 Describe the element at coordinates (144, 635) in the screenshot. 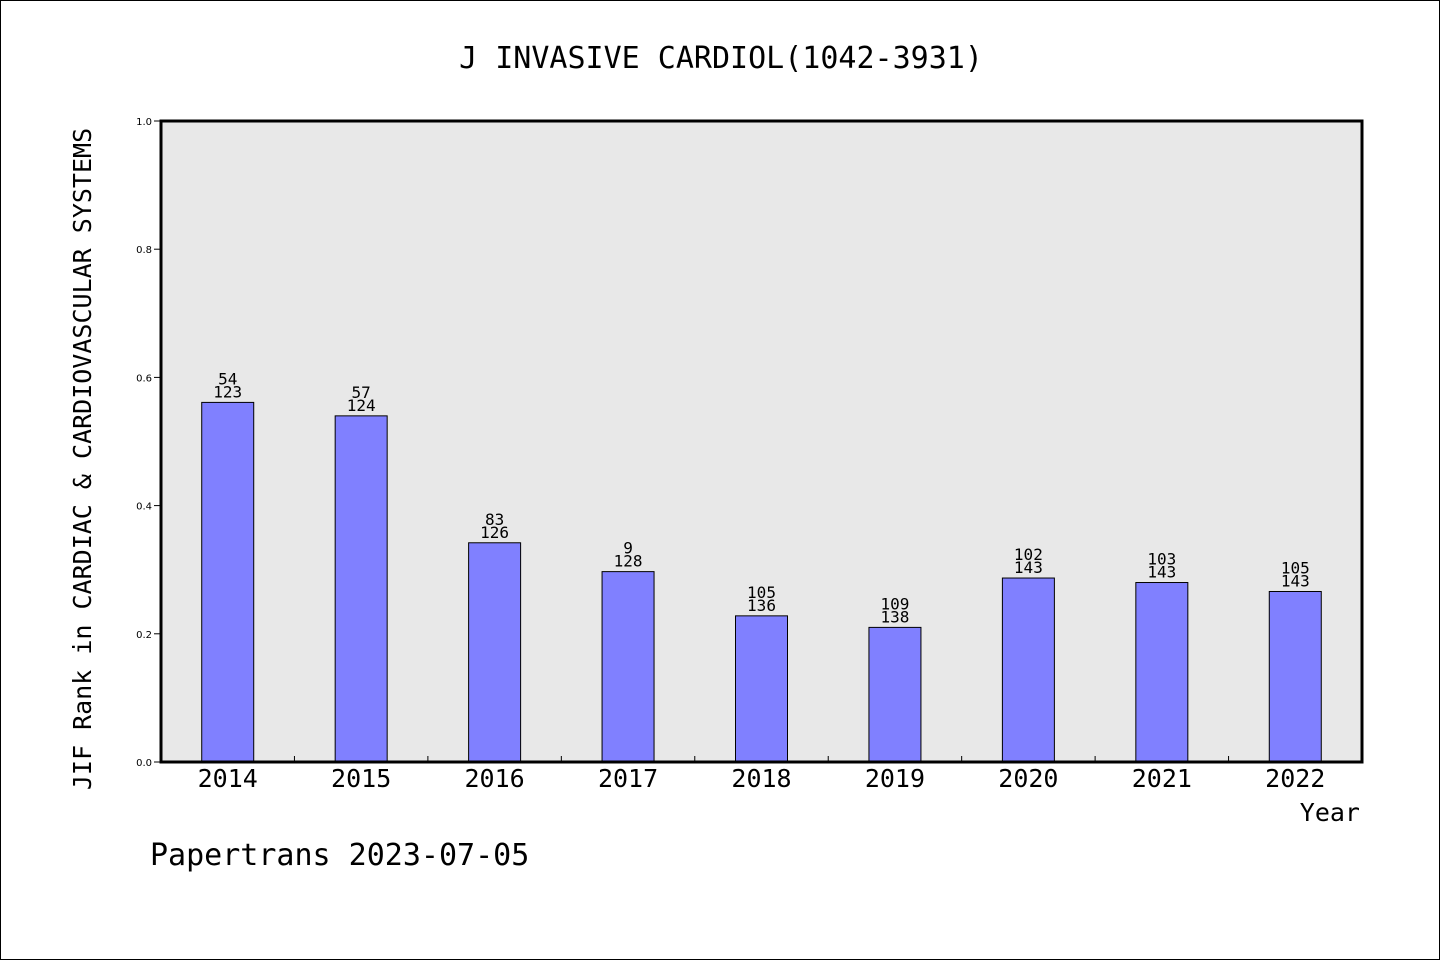

I see `y-tick-label: 0.2` at that location.